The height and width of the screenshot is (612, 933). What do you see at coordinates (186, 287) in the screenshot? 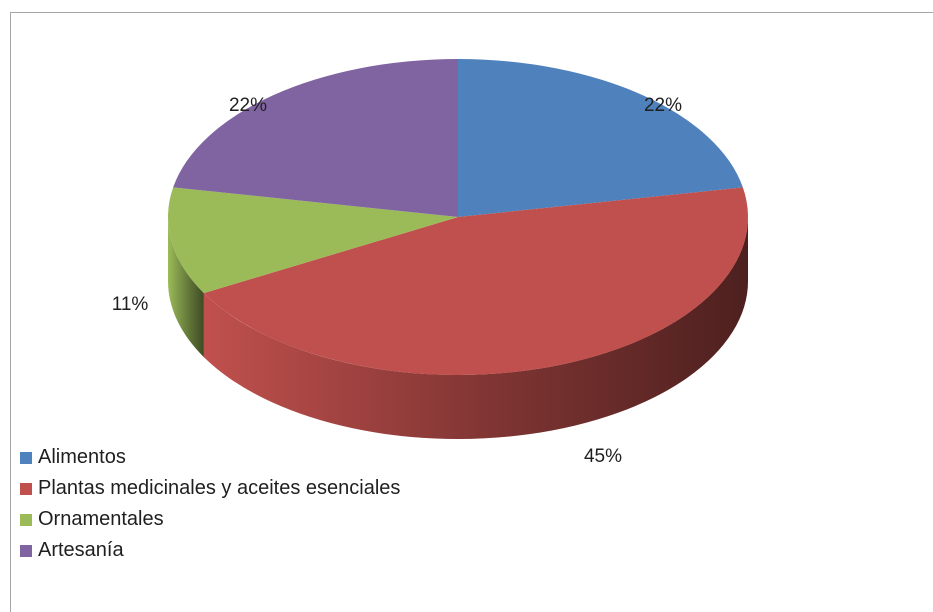
I see `slice-side-ornamentales-shade` at bounding box center [186, 287].